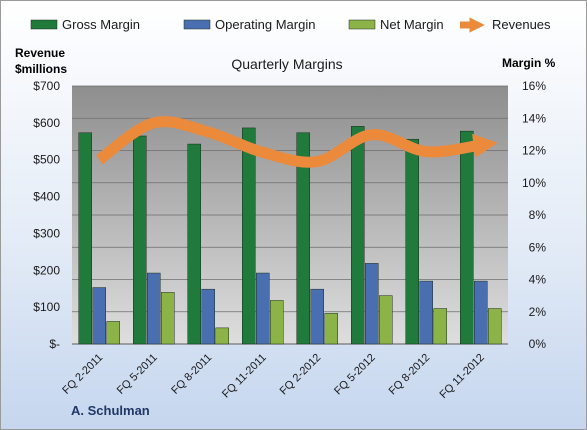  What do you see at coordinates (538, 280) in the screenshot?
I see `right-tick-label: 4%` at bounding box center [538, 280].